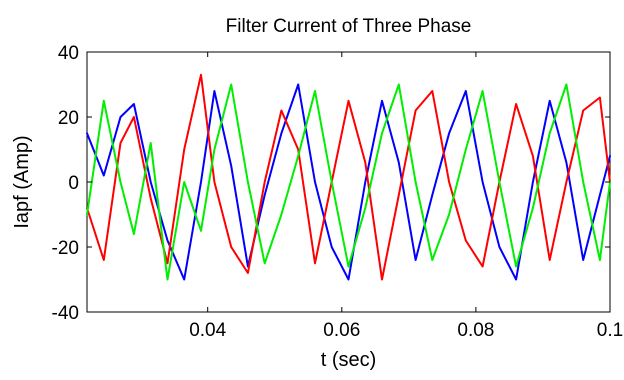 The height and width of the screenshot is (380, 624). I want to click on x-tick-label: 0.1, so click(610, 330).